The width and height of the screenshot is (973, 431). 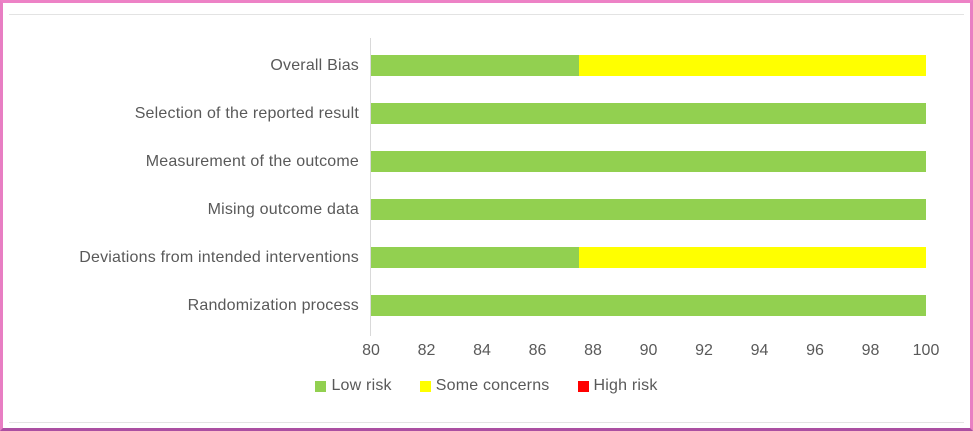 I want to click on category-label: Overall Bias, so click(x=314, y=65).